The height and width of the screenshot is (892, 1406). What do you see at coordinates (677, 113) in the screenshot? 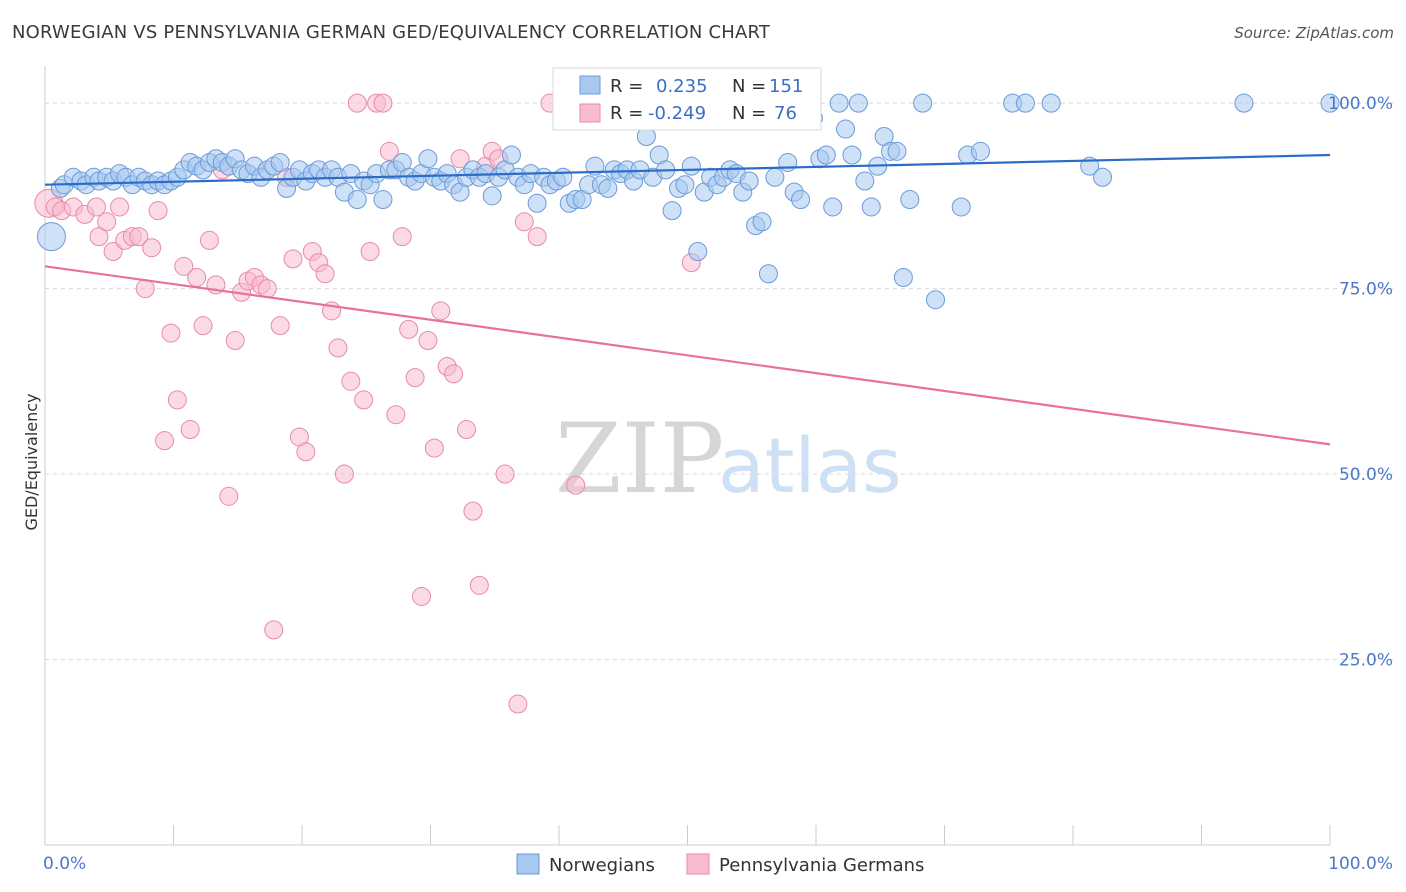
I see `stats-r-value-pink: -0.249` at bounding box center [677, 113].